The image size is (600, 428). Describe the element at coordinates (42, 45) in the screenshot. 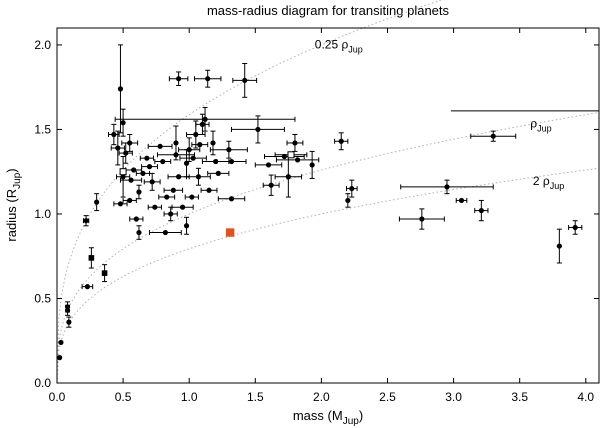

I see `y-tick-label: 2.0` at that location.